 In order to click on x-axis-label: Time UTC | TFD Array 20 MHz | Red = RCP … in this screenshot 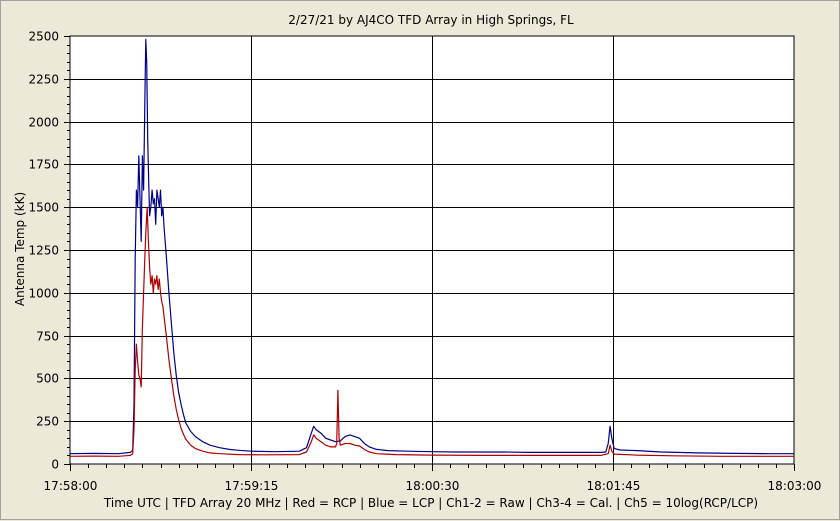, I will do `click(430, 503)`.